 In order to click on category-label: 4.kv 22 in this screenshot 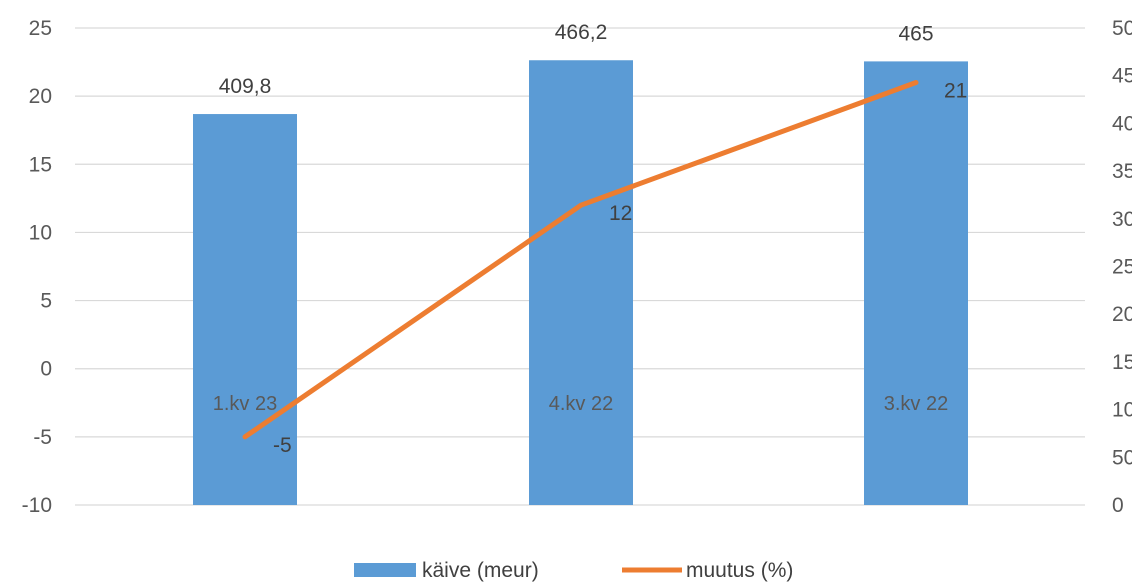, I will do `click(581, 404)`.